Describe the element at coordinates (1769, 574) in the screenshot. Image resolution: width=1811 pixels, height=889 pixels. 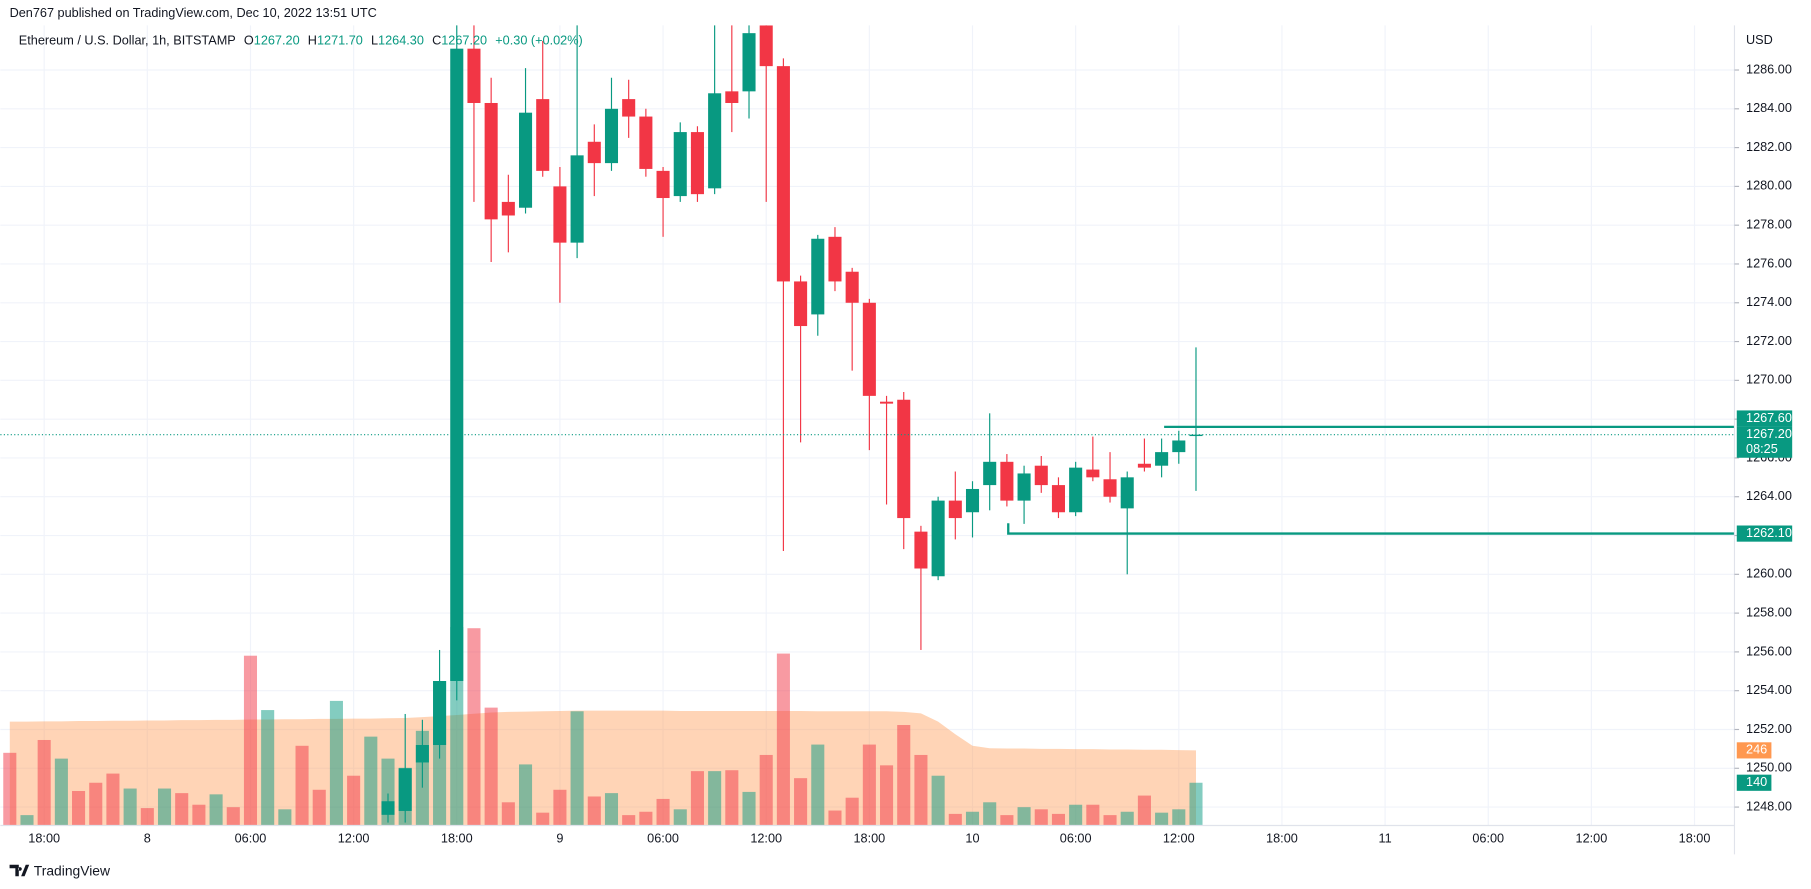
I see `y-tick-label: 1260.00` at that location.